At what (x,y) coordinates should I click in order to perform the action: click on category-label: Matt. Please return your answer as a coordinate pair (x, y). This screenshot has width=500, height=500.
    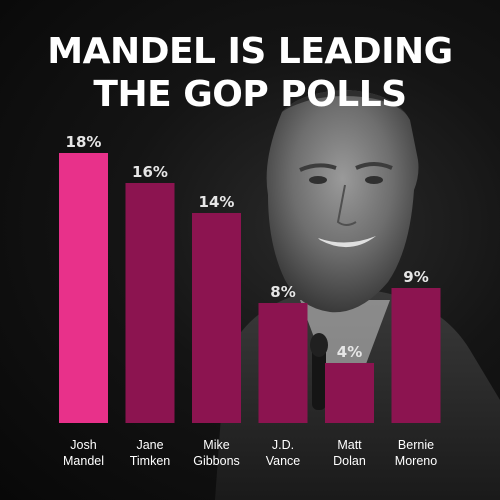
    Looking at the image, I should click on (349, 445).